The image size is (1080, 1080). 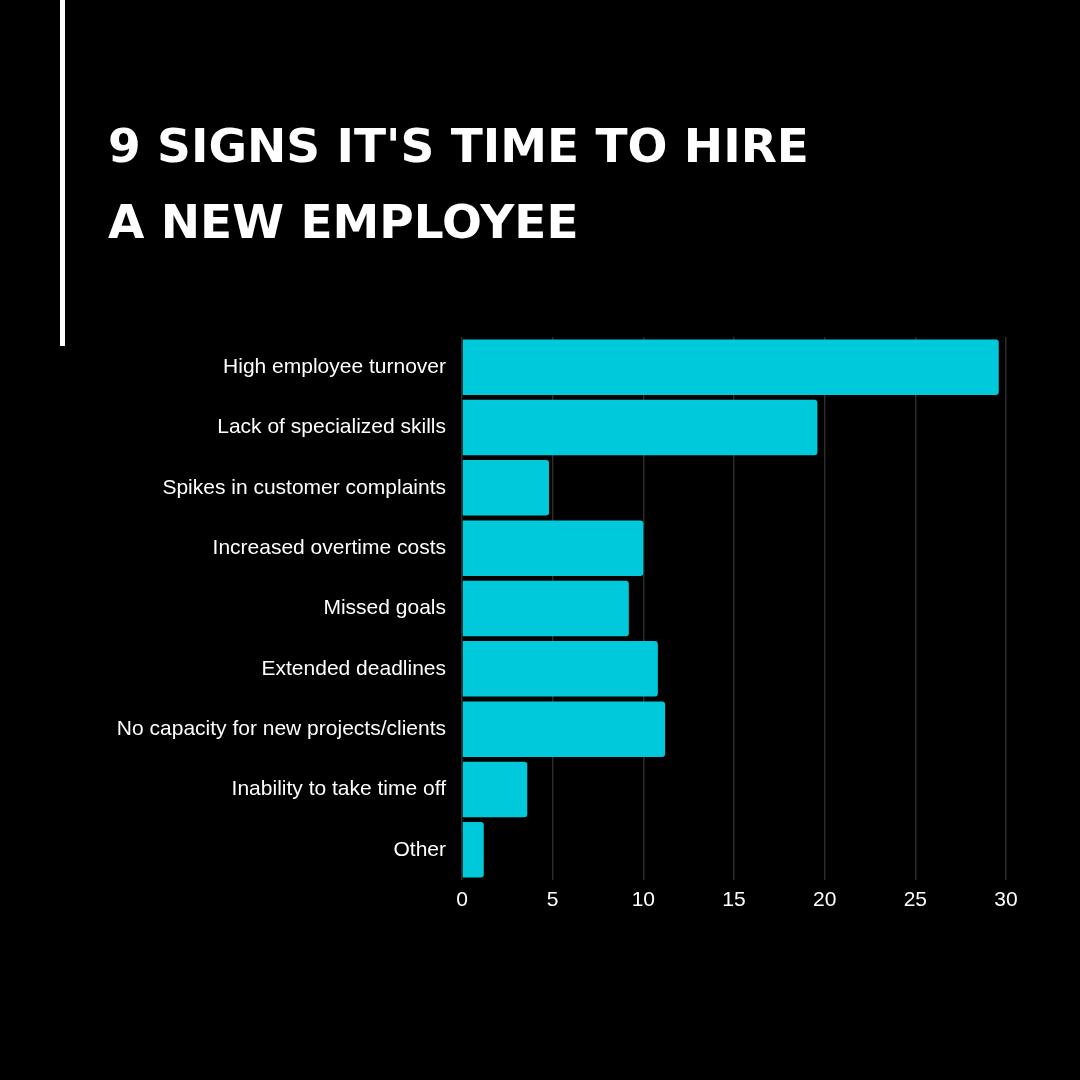 I want to click on y-tick-label: No capacity for new projects/clients, so click(x=281, y=727).